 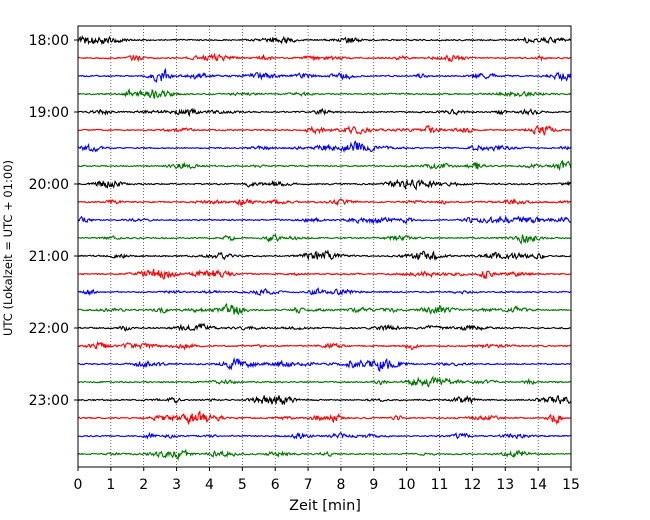 I want to click on y-tick-label-1800: 18:00, so click(x=49, y=41).